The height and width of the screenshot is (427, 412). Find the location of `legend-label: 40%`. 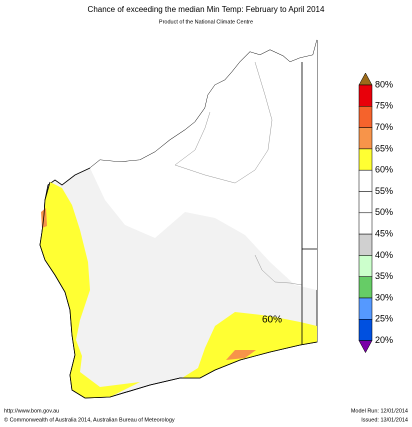

legend-label: 40% is located at coordinates (384, 255).